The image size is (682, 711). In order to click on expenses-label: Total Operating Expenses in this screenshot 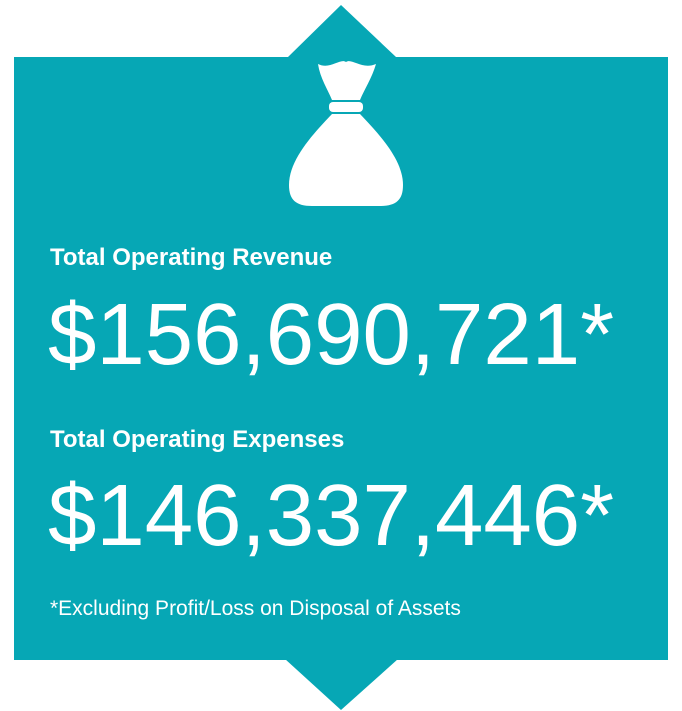, I will do `click(197, 439)`.